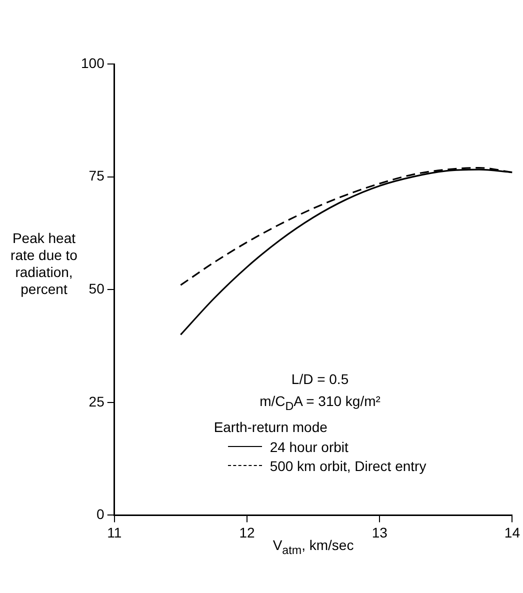 This screenshot has height=593, width=523. Describe the element at coordinates (271, 426) in the screenshot. I see `legend-title: Earth-return mode` at that location.